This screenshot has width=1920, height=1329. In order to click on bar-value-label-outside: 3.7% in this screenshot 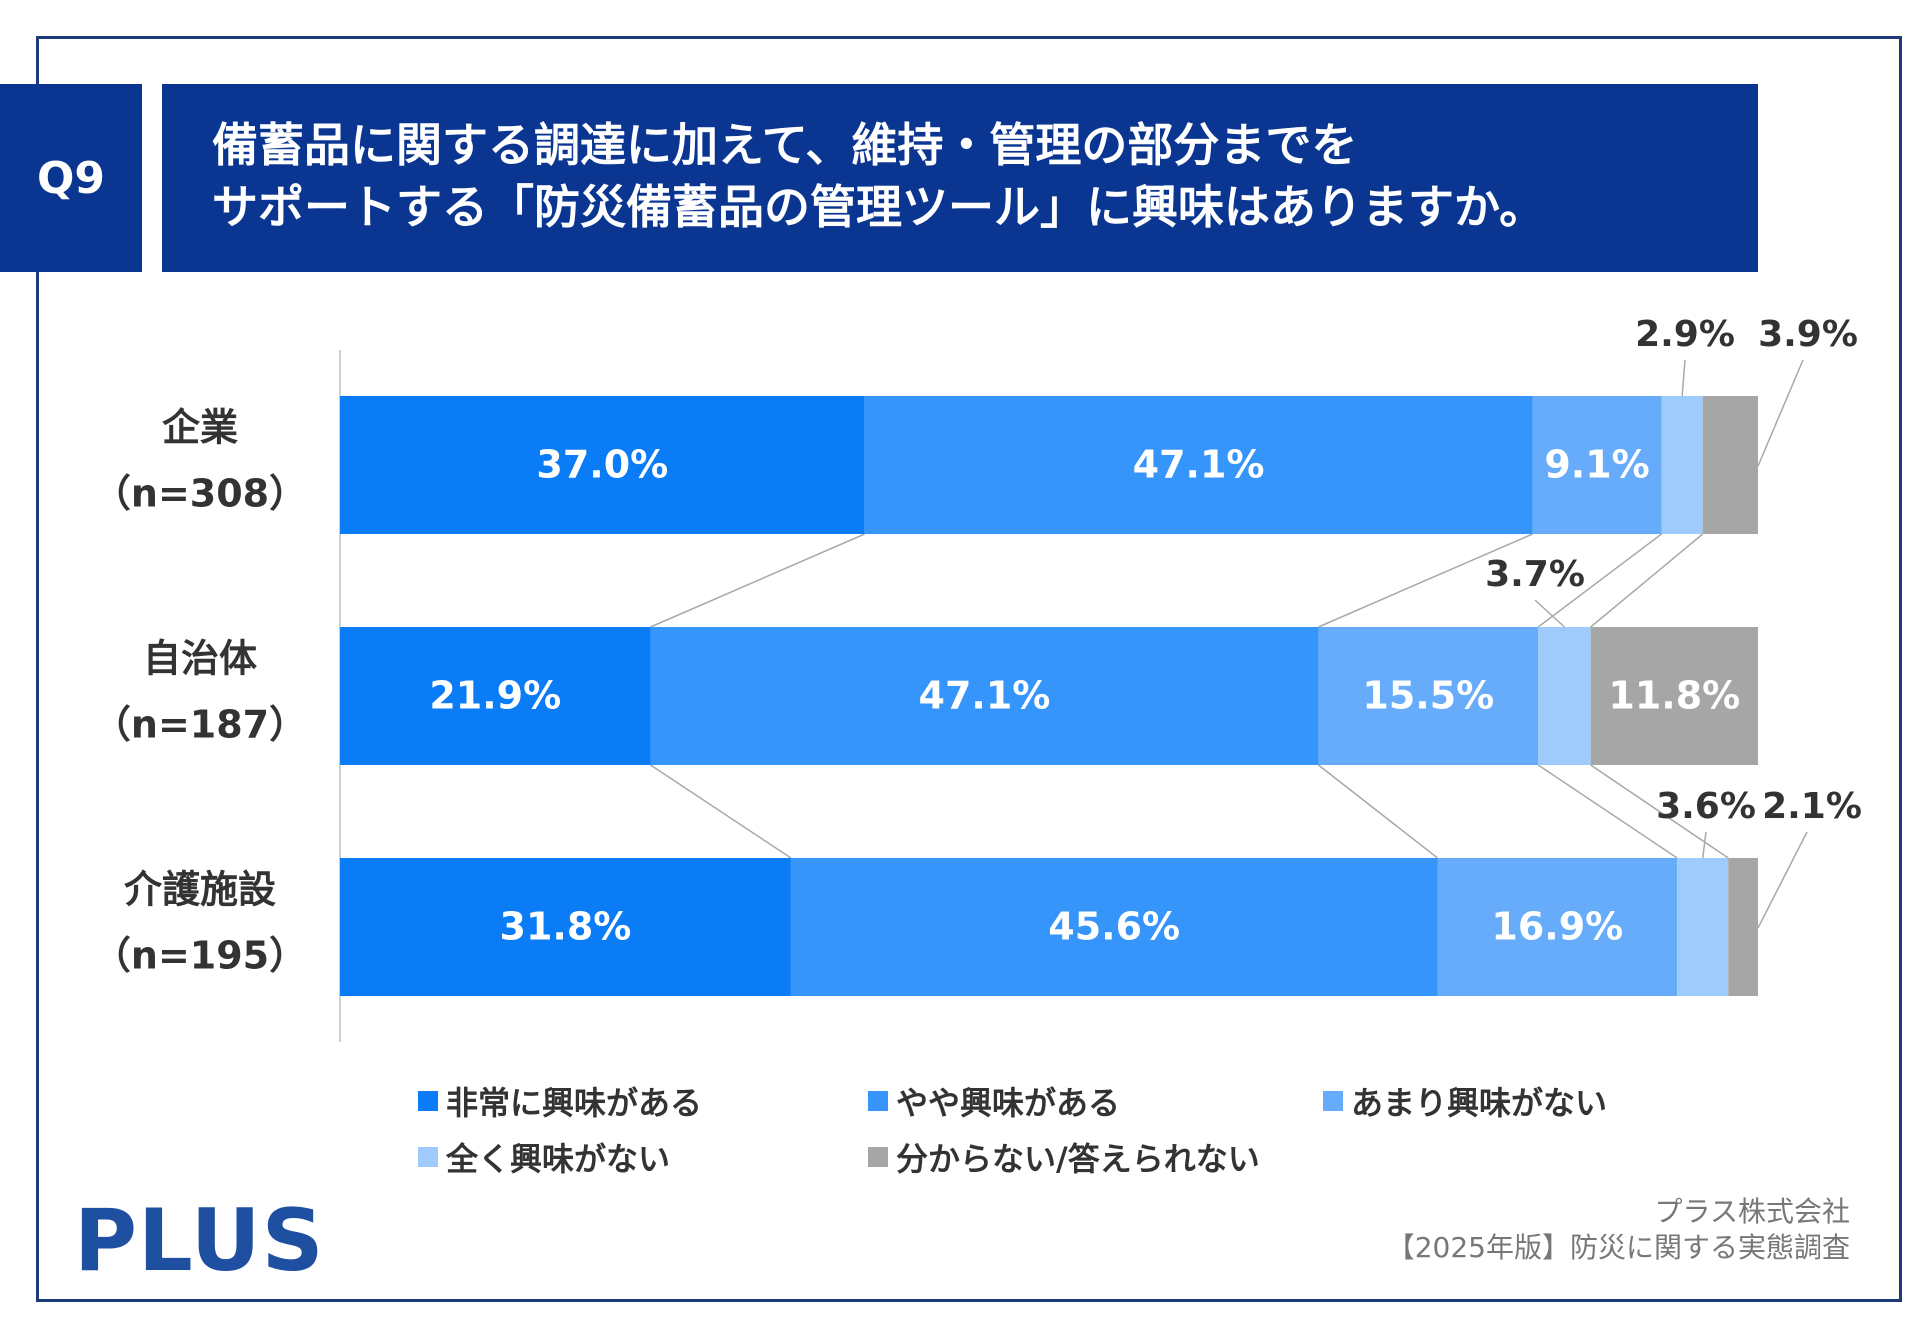, I will do `click(1535, 574)`.